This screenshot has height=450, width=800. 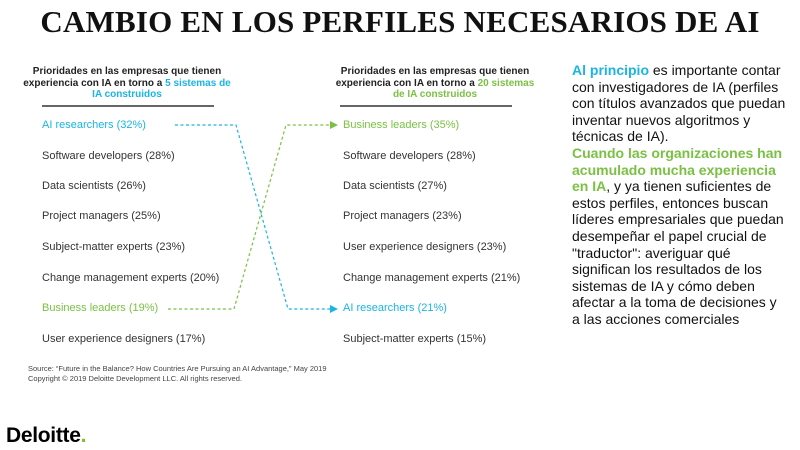 What do you see at coordinates (426, 106) in the screenshot?
I see `right-header-rule` at bounding box center [426, 106].